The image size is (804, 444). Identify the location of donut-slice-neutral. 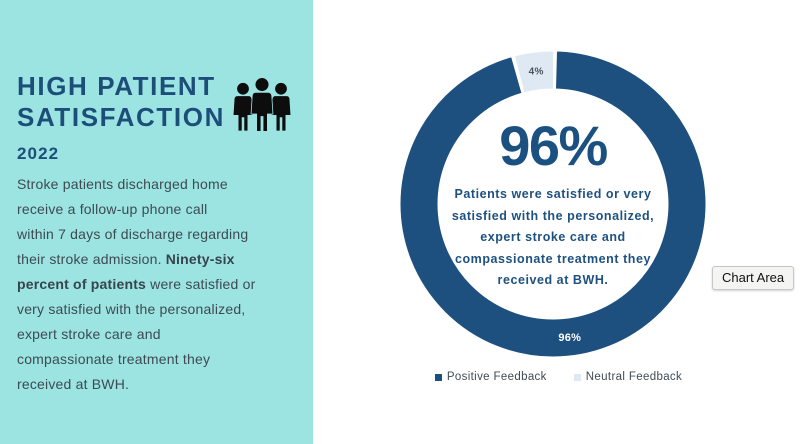
(534, 72).